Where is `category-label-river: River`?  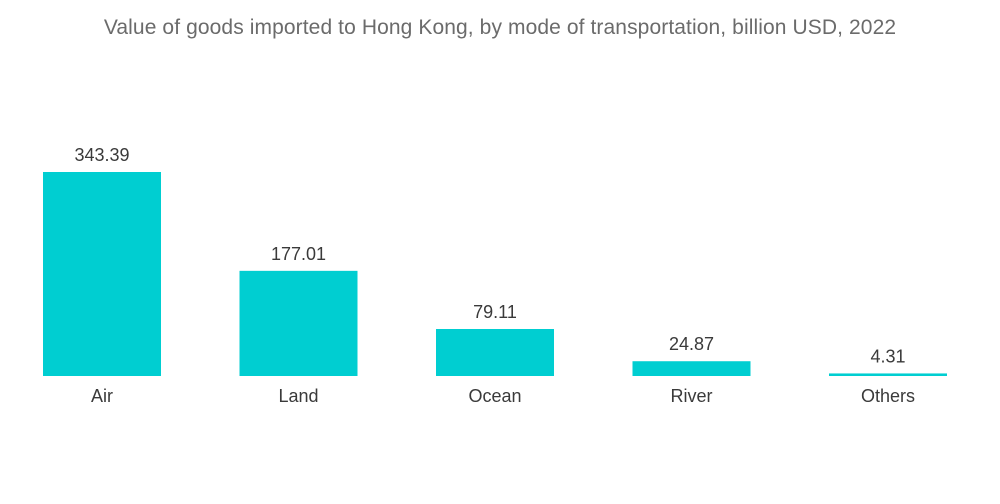
category-label-river: River is located at coordinates (691, 396).